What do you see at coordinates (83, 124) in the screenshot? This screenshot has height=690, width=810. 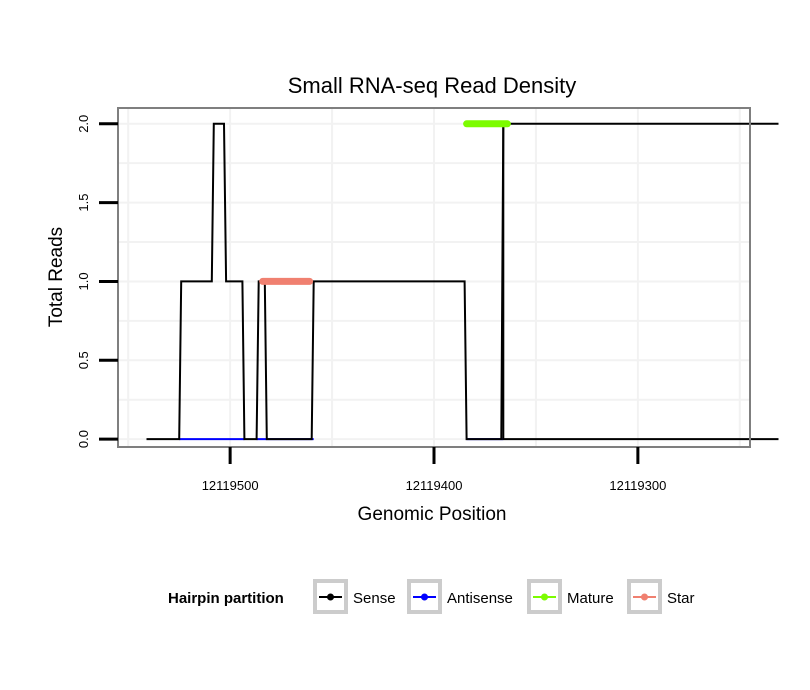 I see `y-tick-label: 2.0` at bounding box center [83, 124].